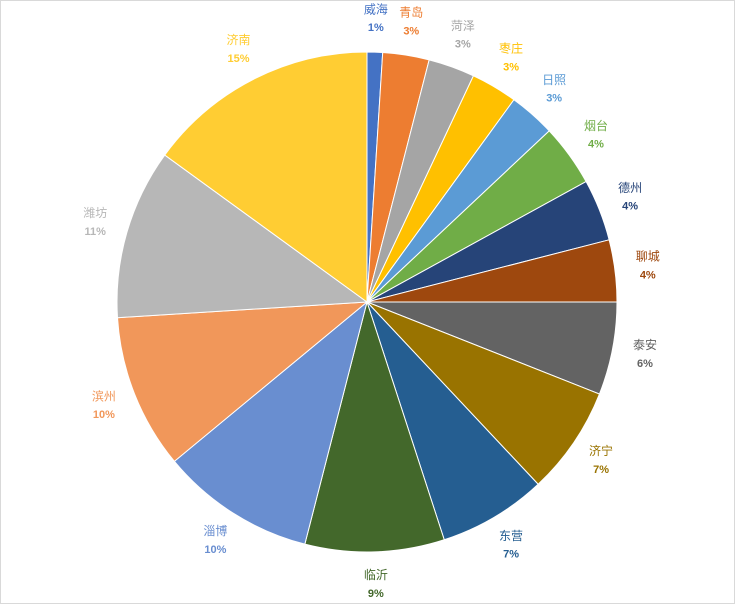 The width and height of the screenshot is (735, 604). I want to click on slice-label: 烟台, so click(596, 125).